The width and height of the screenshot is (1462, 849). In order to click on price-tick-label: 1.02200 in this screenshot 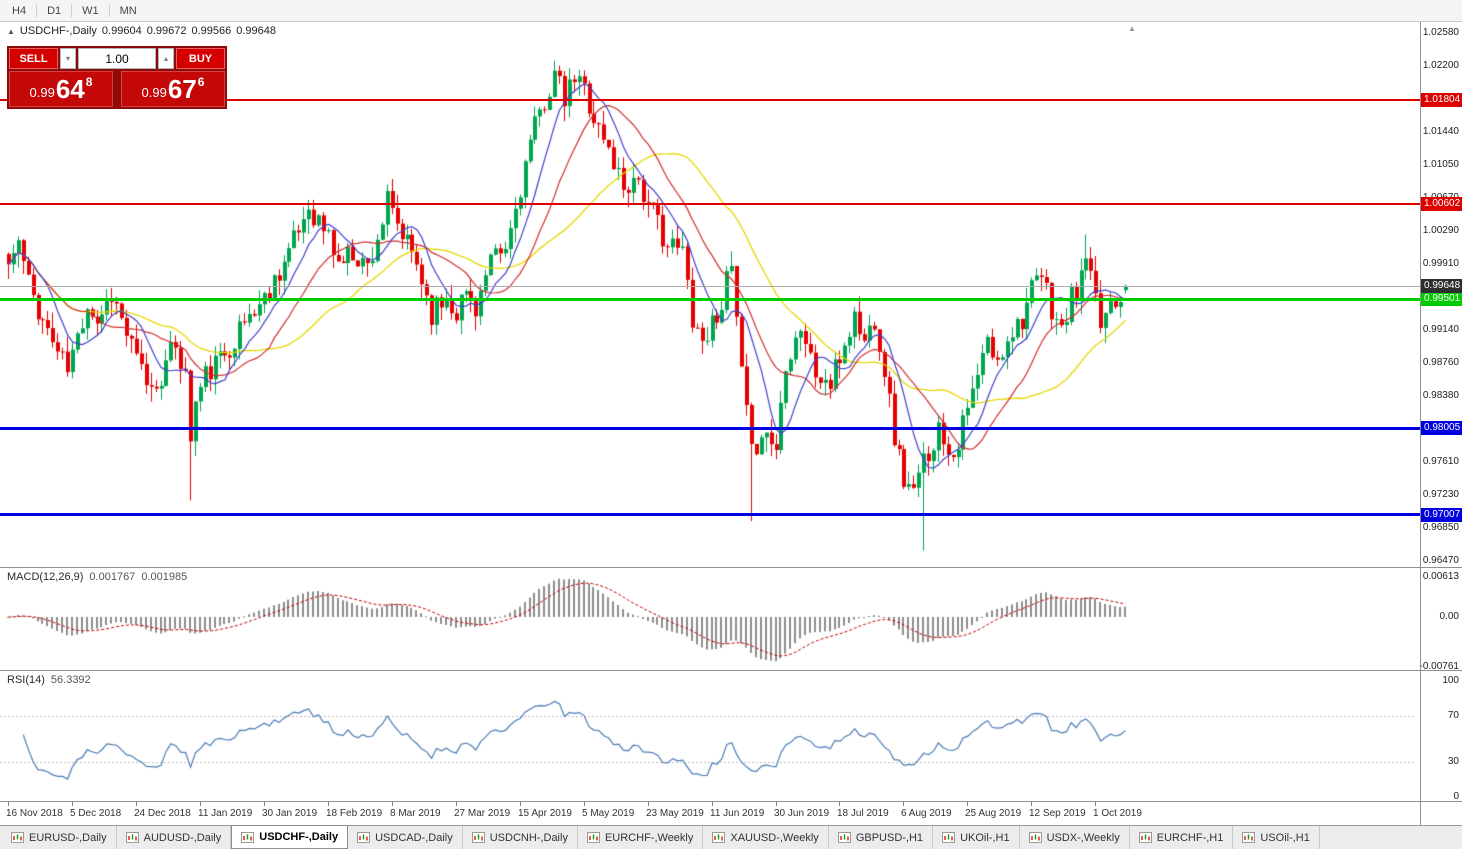, I will do `click(1440, 65)`.